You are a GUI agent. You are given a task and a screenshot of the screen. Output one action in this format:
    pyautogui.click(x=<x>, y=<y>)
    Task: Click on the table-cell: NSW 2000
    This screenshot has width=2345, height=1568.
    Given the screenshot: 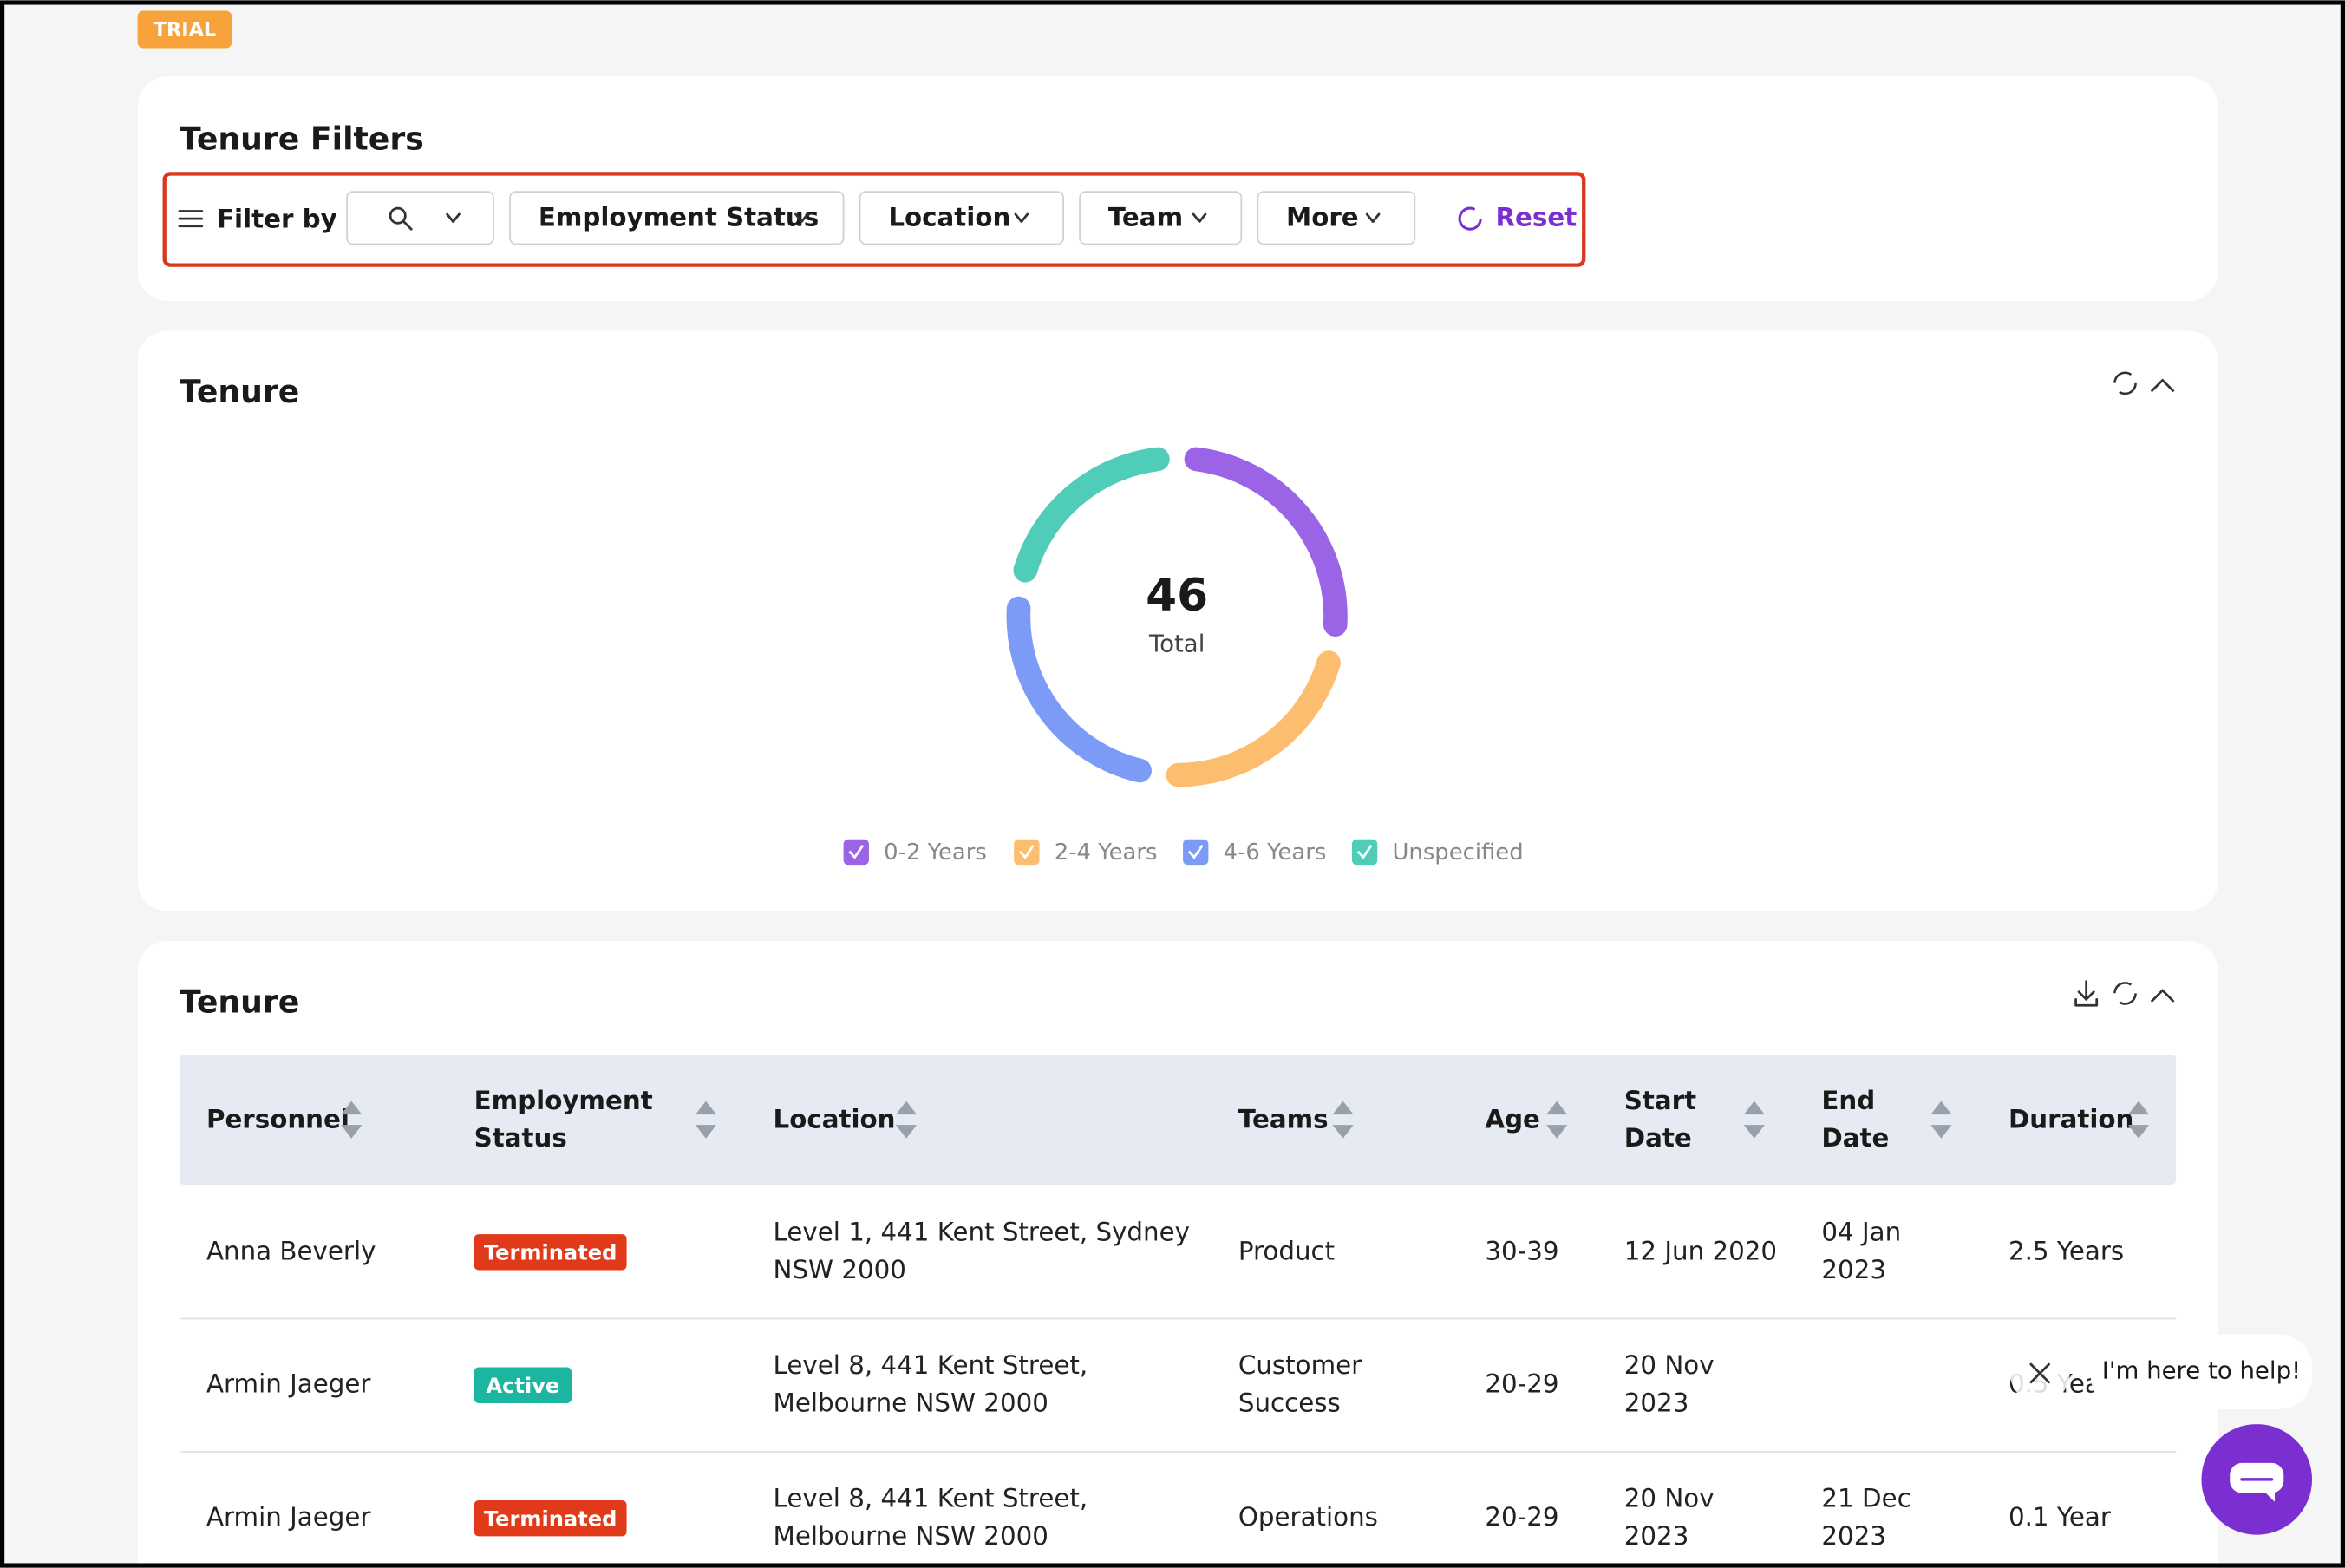 What is the action you would take?
    pyautogui.click(x=840, y=1269)
    